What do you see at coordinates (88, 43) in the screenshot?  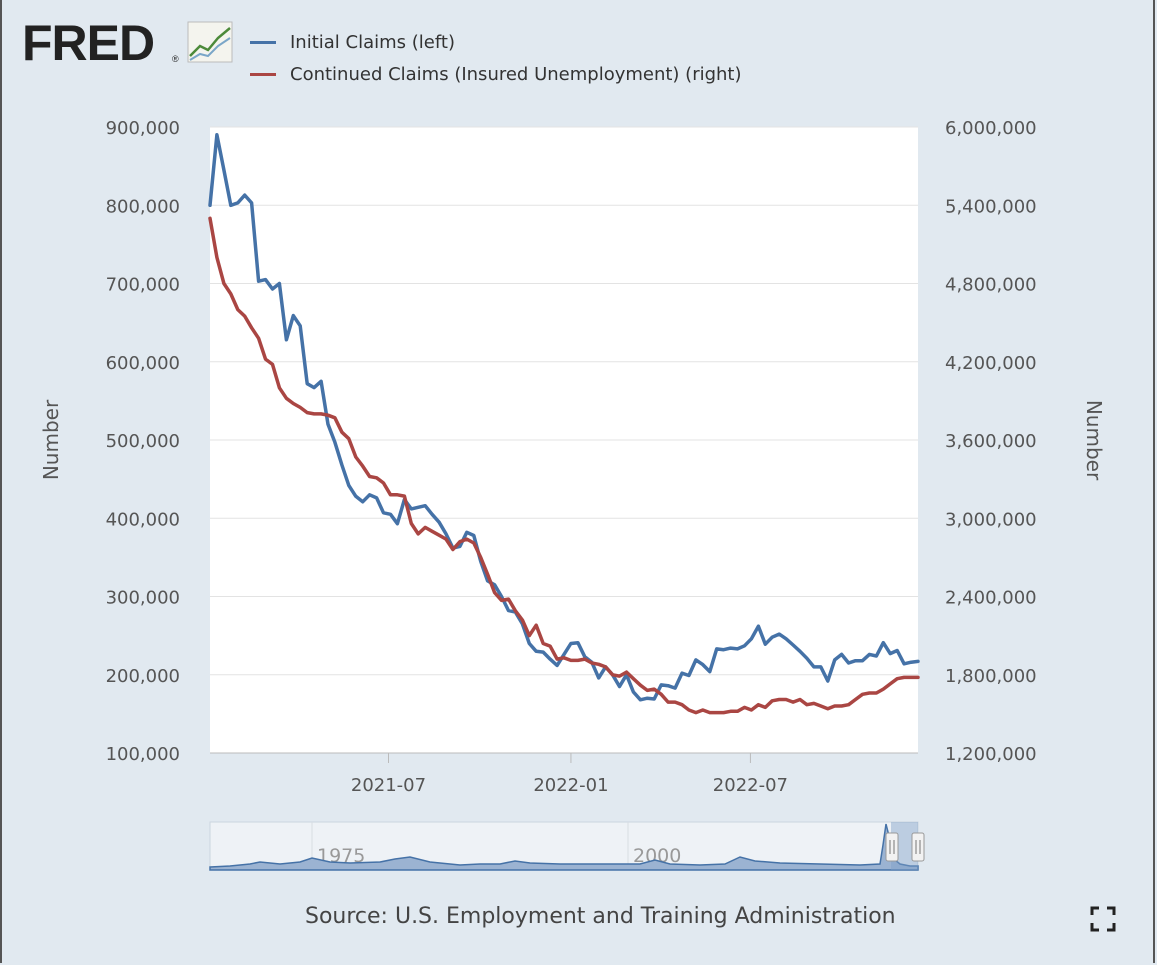 I see `fred-logo-text: FRED` at bounding box center [88, 43].